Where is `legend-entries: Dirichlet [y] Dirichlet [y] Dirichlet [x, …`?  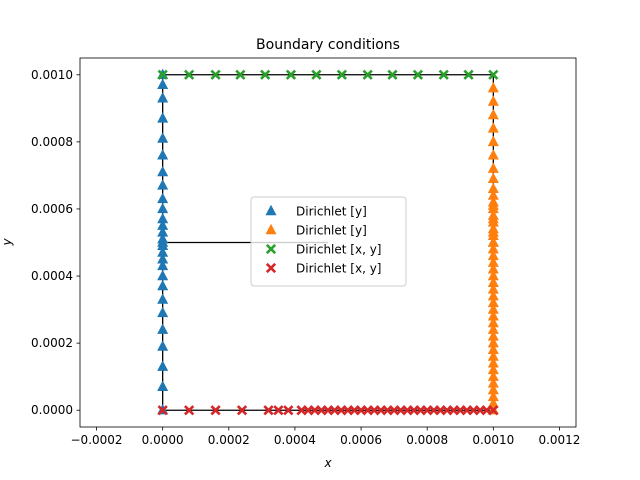
legend-entries: Dirichlet [y] Dirichlet [y] Dirichlet [x, … is located at coordinates (323, 240).